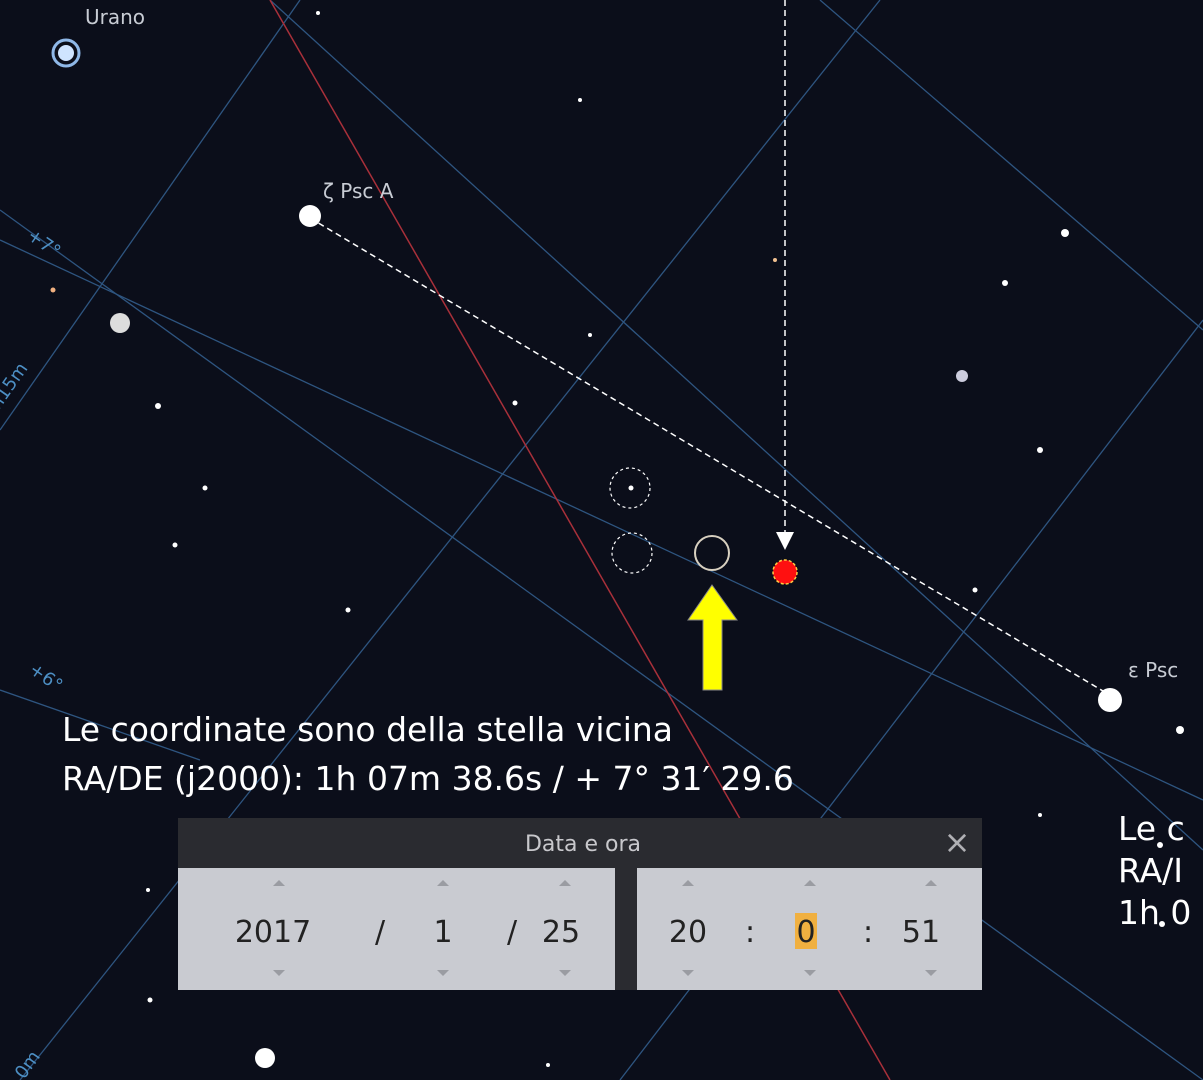 This screenshot has width=1203, height=1080. I want to click on position-marker, so click(785, 572).